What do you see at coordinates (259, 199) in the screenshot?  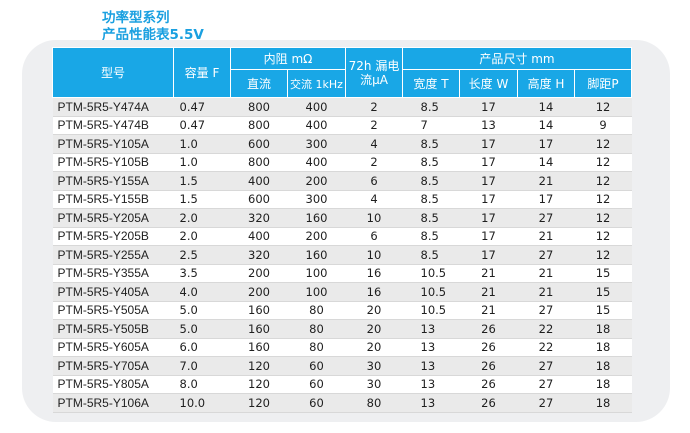 I see `cell-dc: 600` at bounding box center [259, 199].